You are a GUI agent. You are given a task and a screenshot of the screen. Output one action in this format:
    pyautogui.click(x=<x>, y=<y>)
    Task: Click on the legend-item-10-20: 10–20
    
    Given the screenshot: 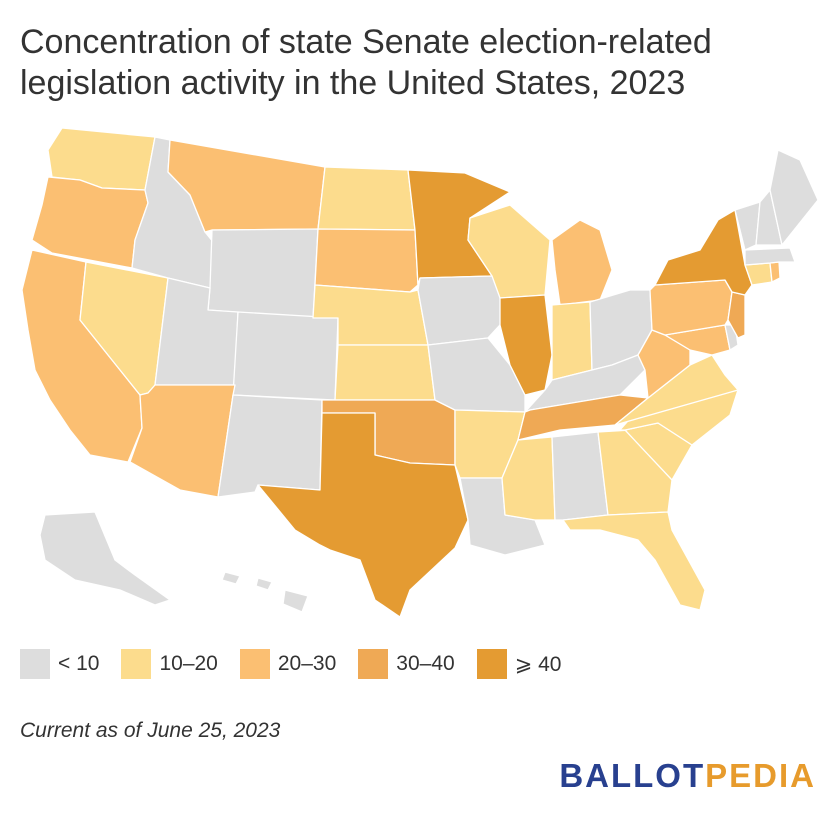 What is the action you would take?
    pyautogui.click(x=169, y=664)
    